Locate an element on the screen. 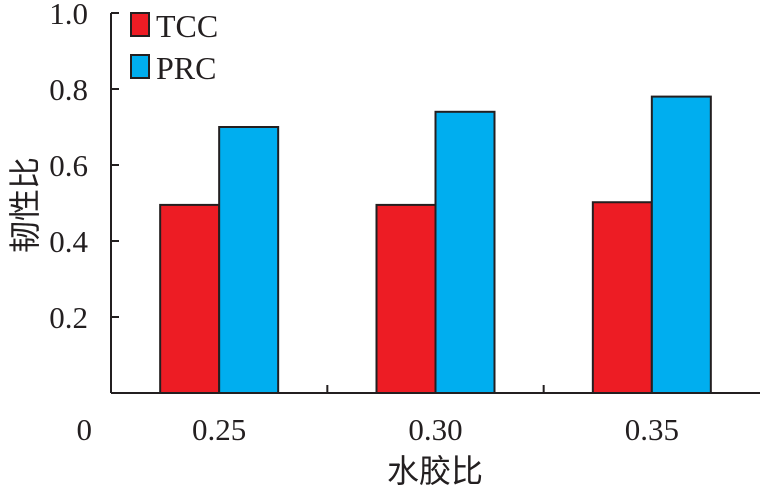 This screenshot has height=497, width=763. y-tick-label: 1.0 is located at coordinates (68, 15).